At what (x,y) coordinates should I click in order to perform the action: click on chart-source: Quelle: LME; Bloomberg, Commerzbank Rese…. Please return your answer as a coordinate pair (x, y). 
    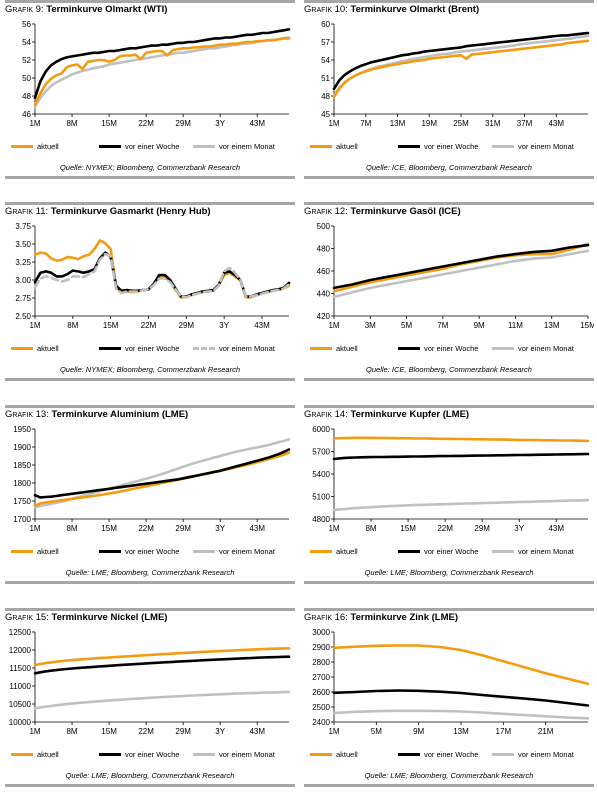
    Looking at the image, I should click on (150, 775).